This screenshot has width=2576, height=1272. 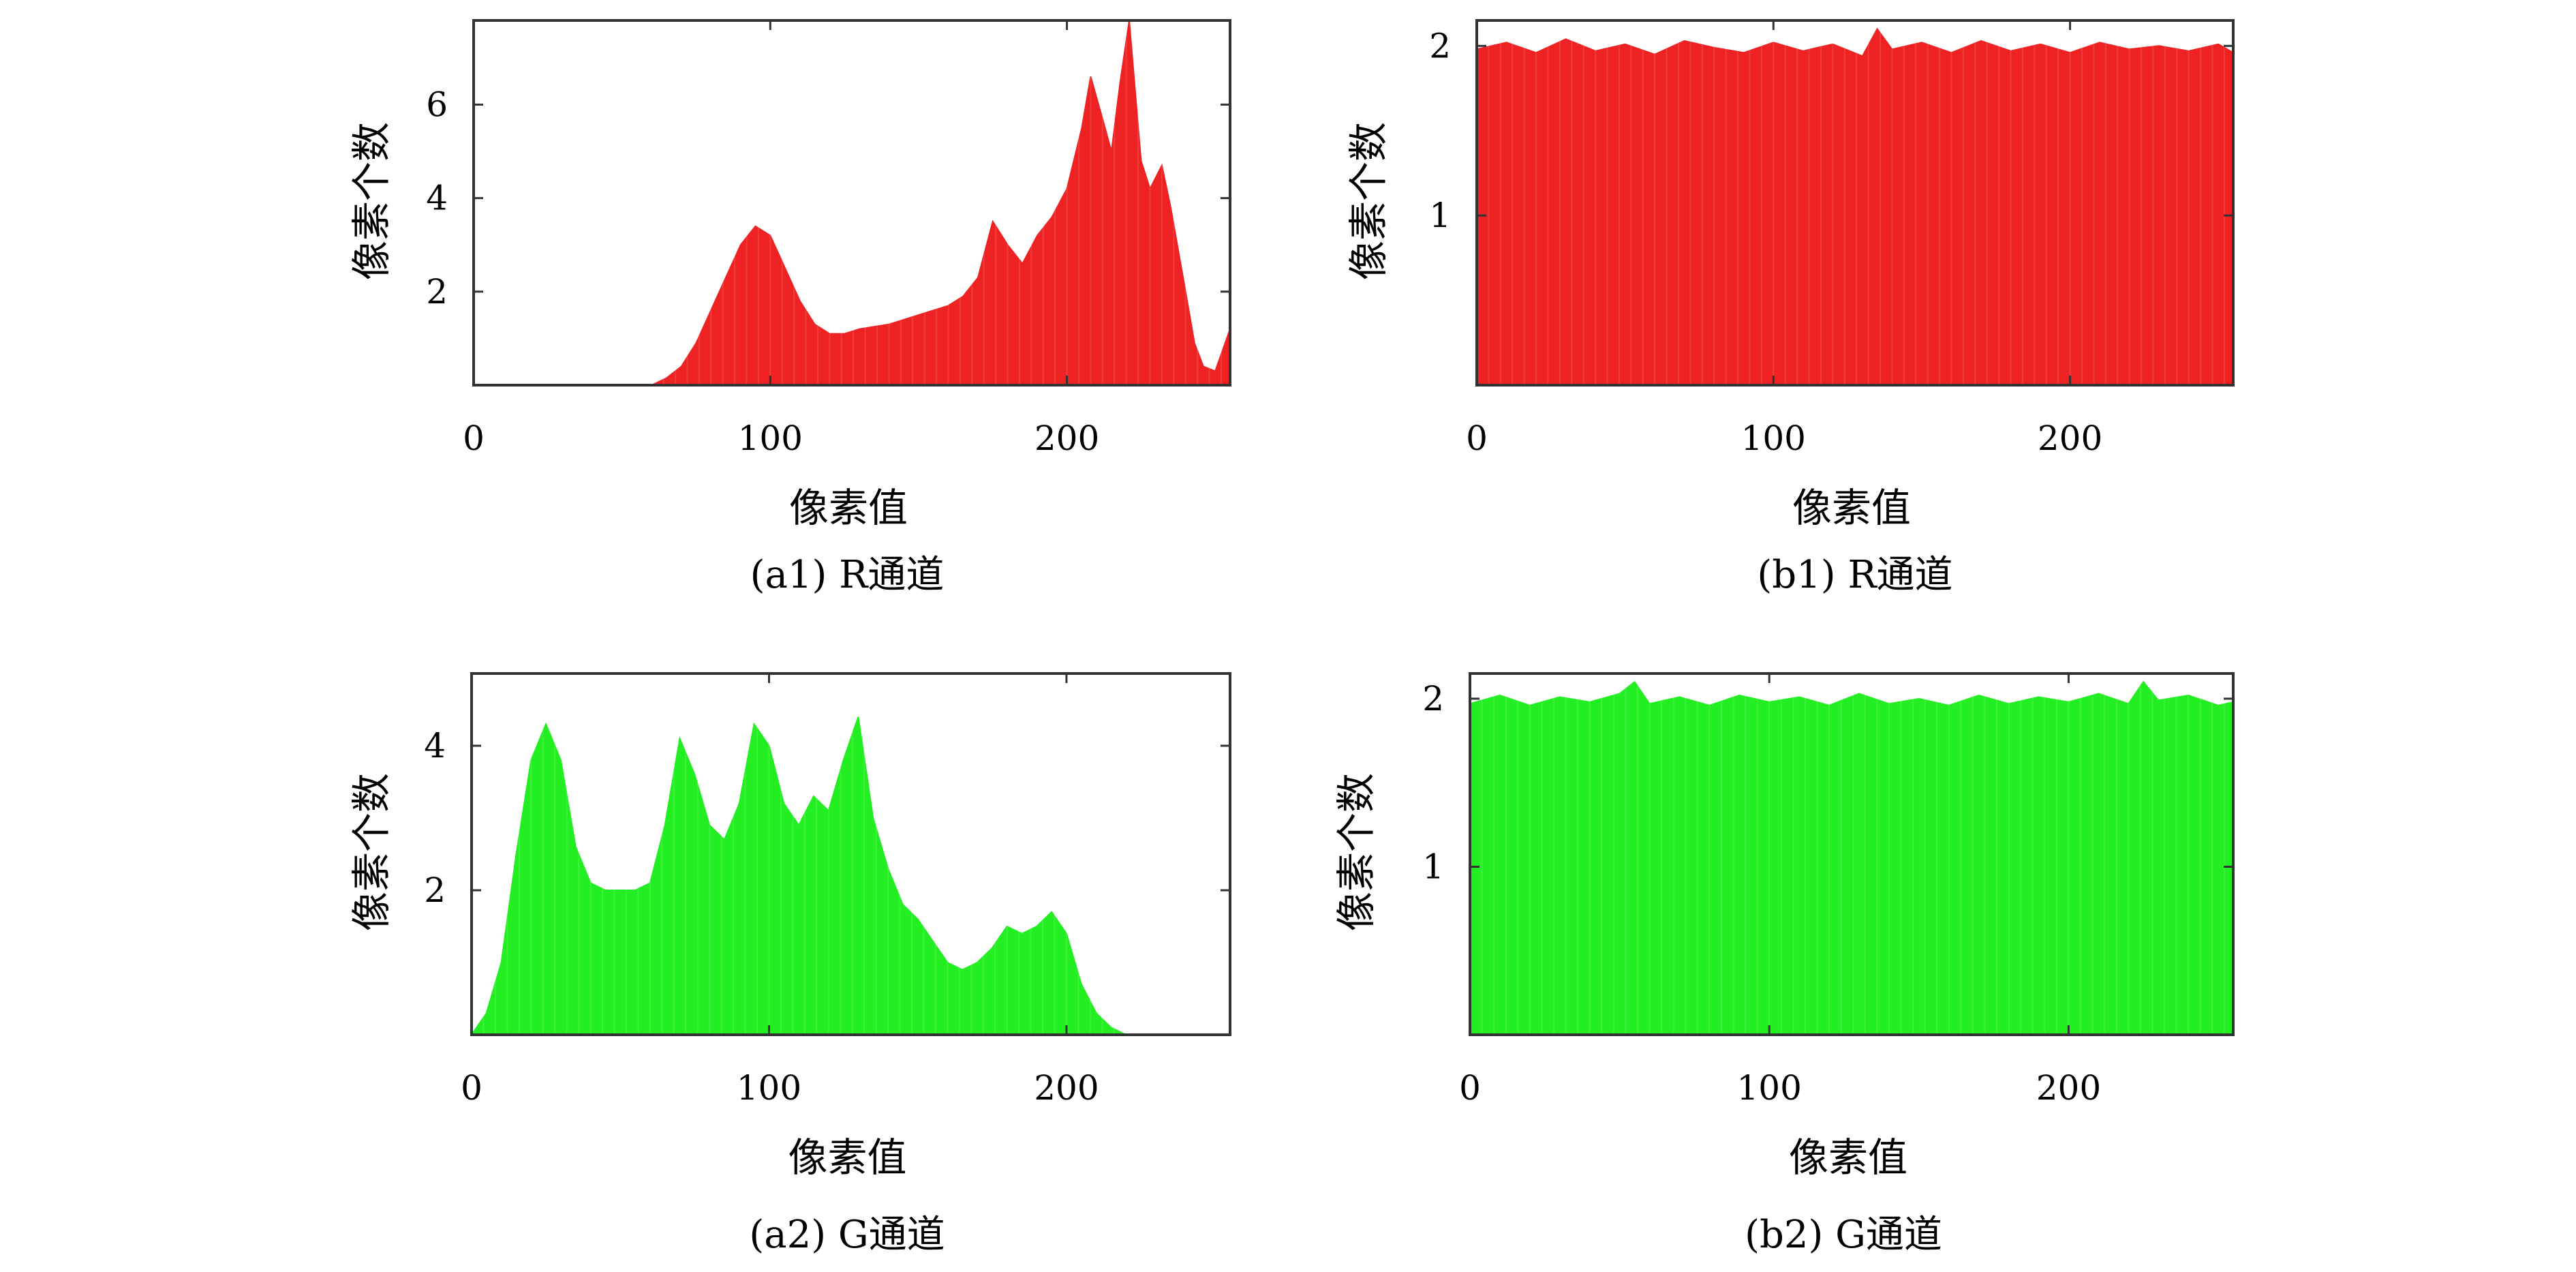 I want to click on plot-frame-b2, so click(x=1852, y=854).